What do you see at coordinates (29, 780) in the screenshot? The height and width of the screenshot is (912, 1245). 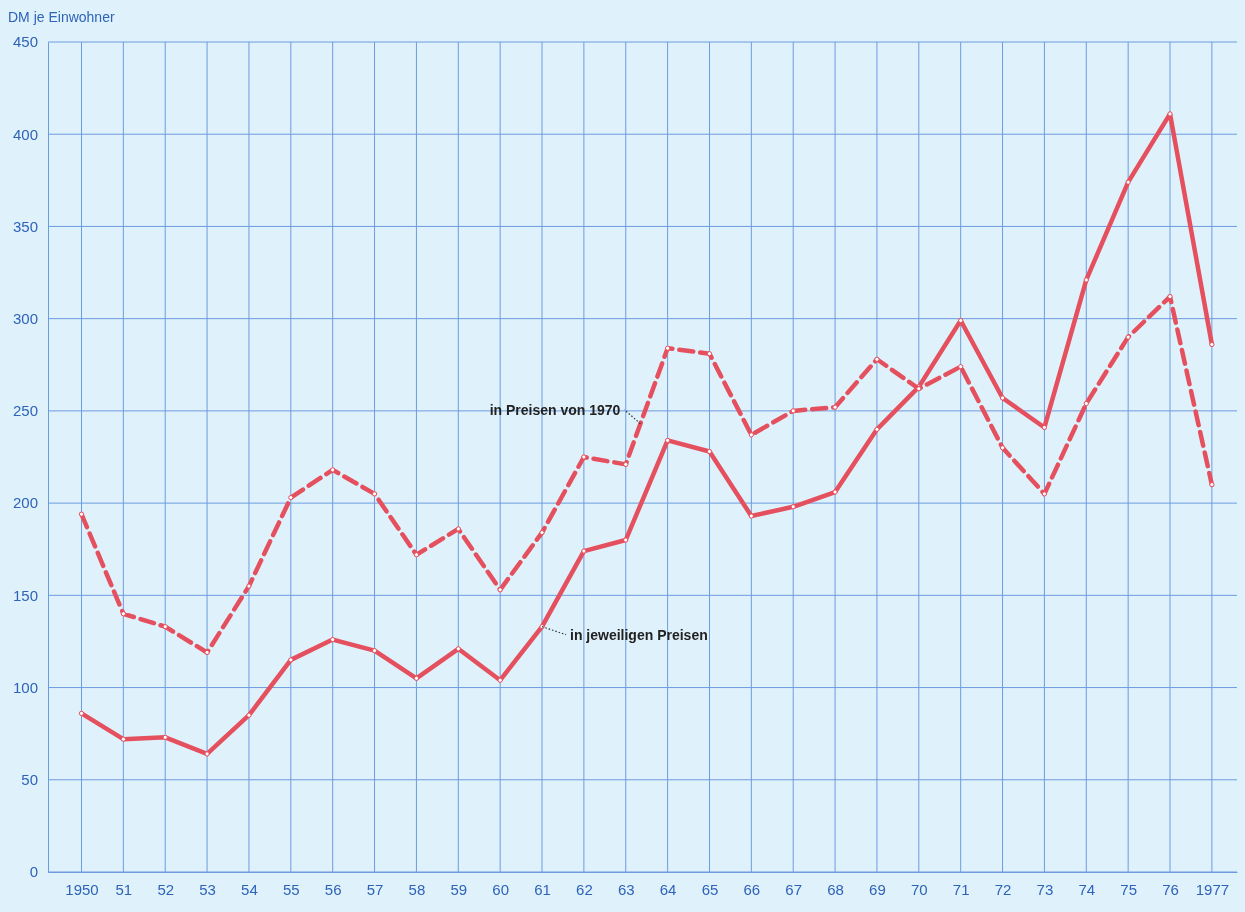 I see `y-tick-label: 50` at bounding box center [29, 780].